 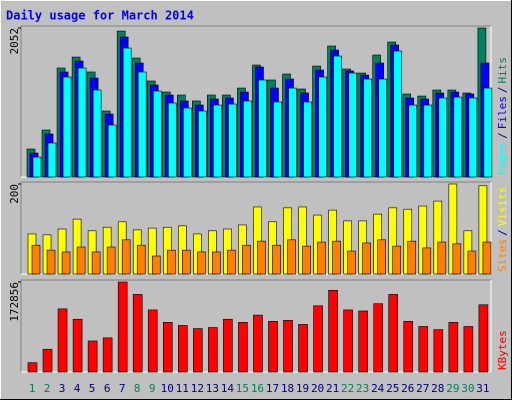 I want to click on x-tick-label: 13, so click(x=212, y=388).